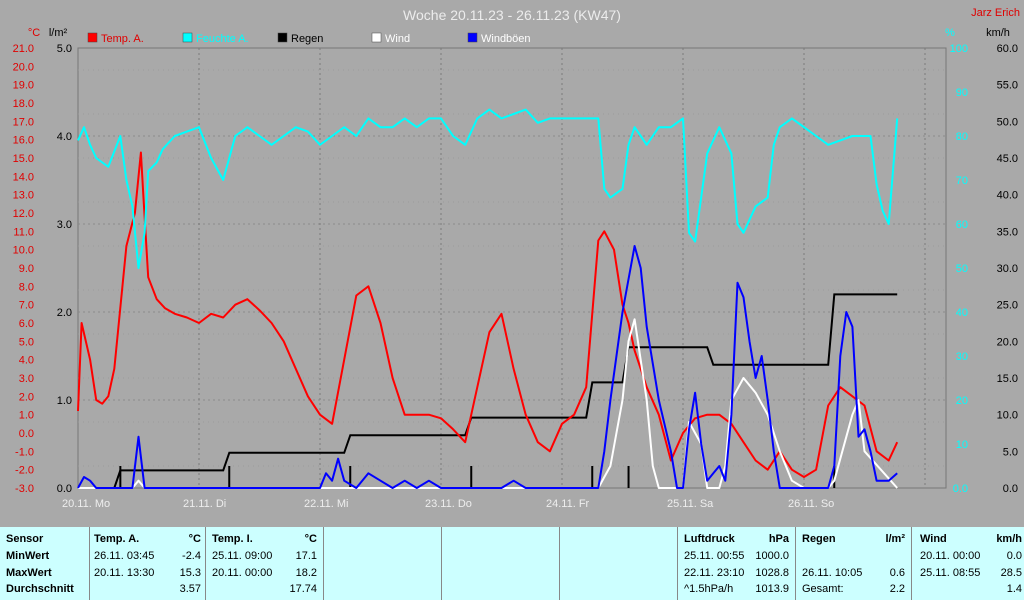 Image resolution: width=1024 pixels, height=600 pixels. What do you see at coordinates (772, 589) in the screenshot?
I see `luftdruck-avg-value: 1013.9` at bounding box center [772, 589].